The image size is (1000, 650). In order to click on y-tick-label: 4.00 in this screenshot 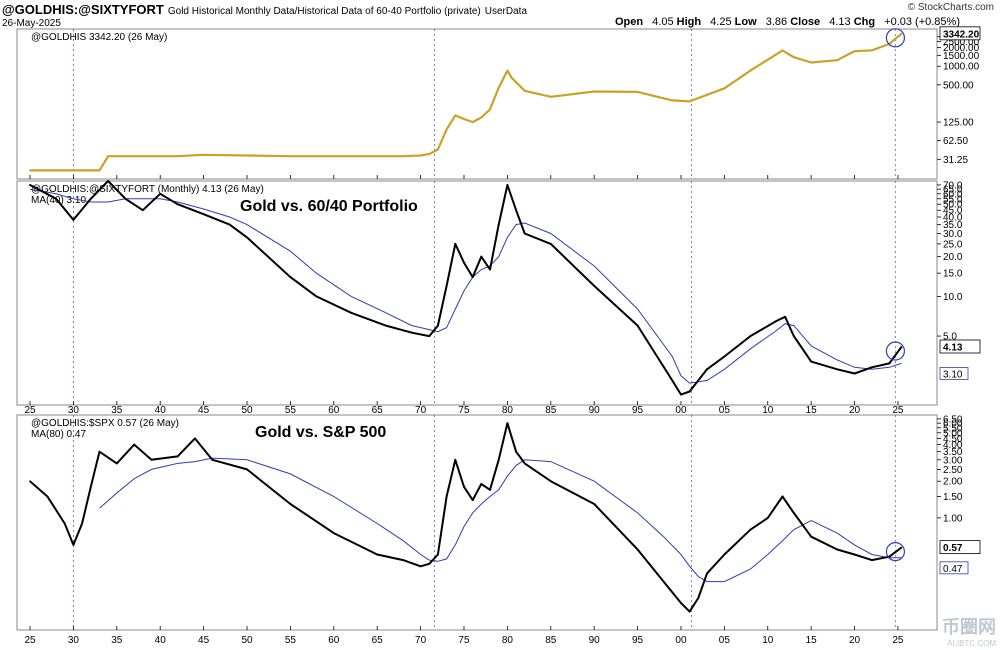, I will do `click(953, 445)`.